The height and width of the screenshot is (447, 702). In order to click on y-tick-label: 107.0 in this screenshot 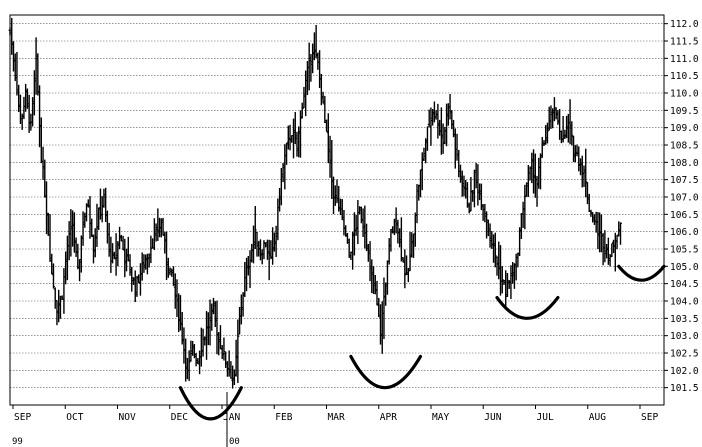, I will do `click(684, 198)`.